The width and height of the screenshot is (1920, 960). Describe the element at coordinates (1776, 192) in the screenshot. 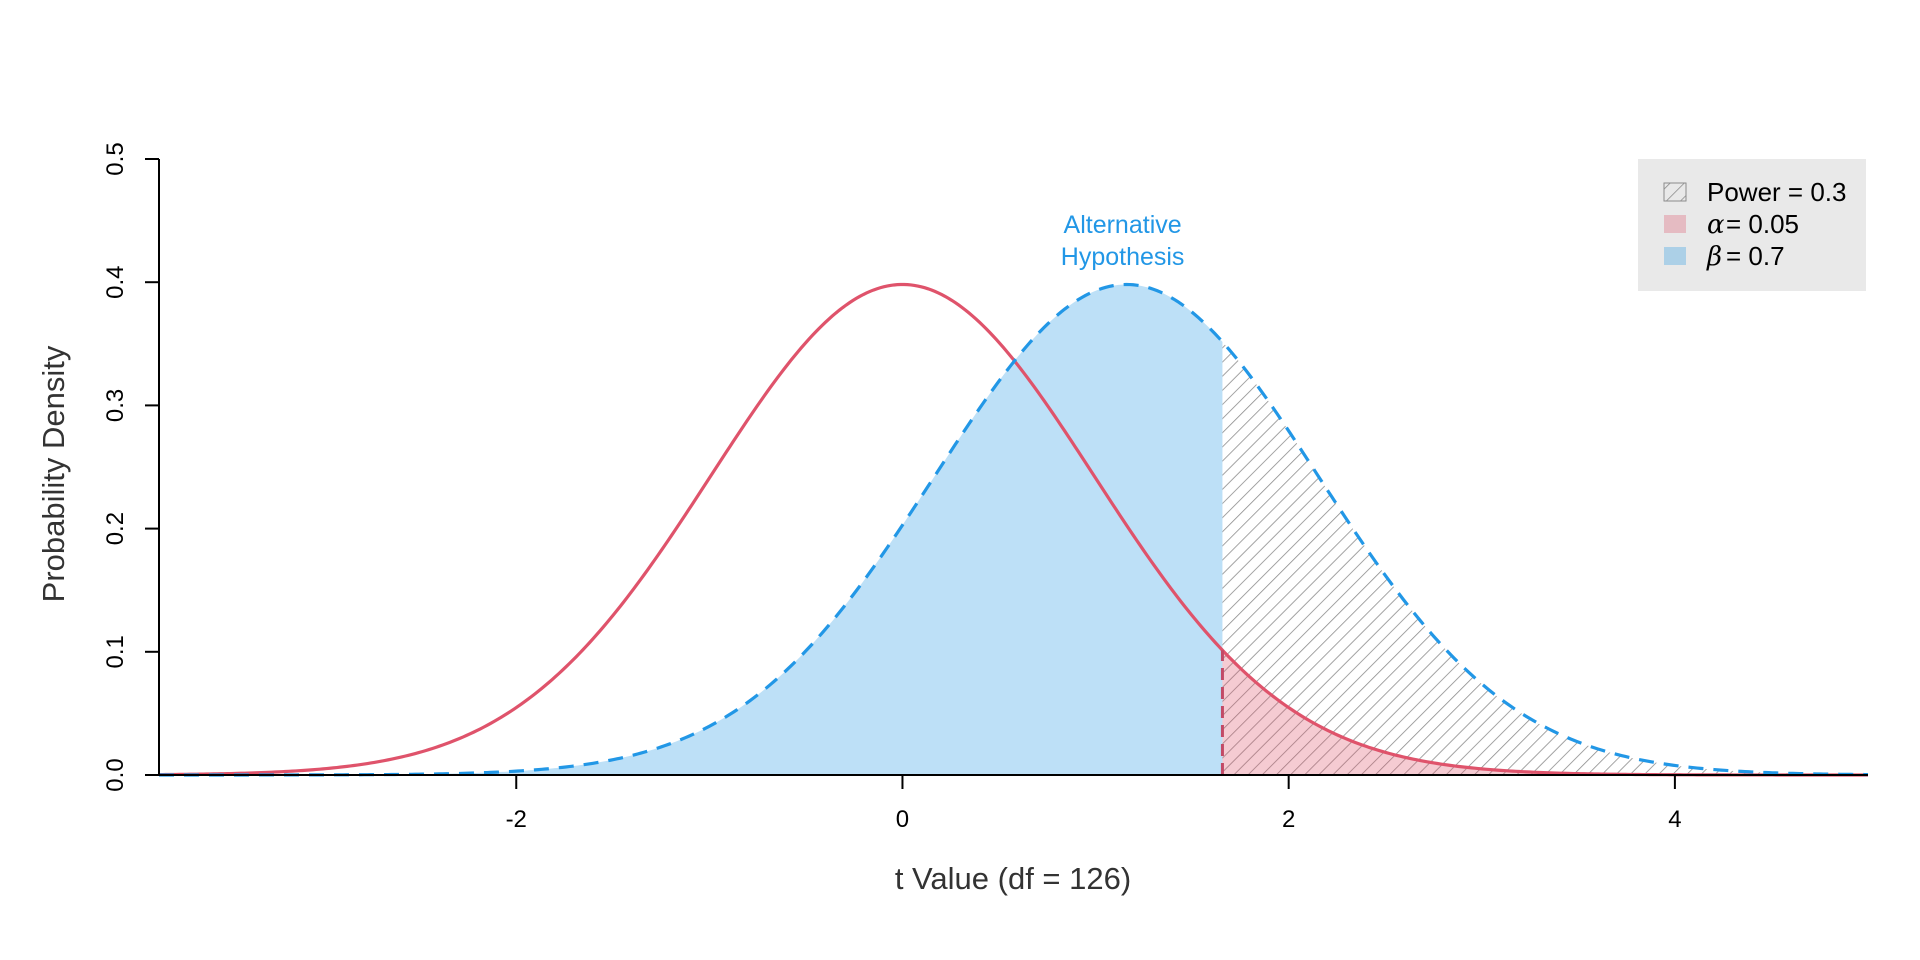

I see `legend-label: Power = 0.3` at that location.